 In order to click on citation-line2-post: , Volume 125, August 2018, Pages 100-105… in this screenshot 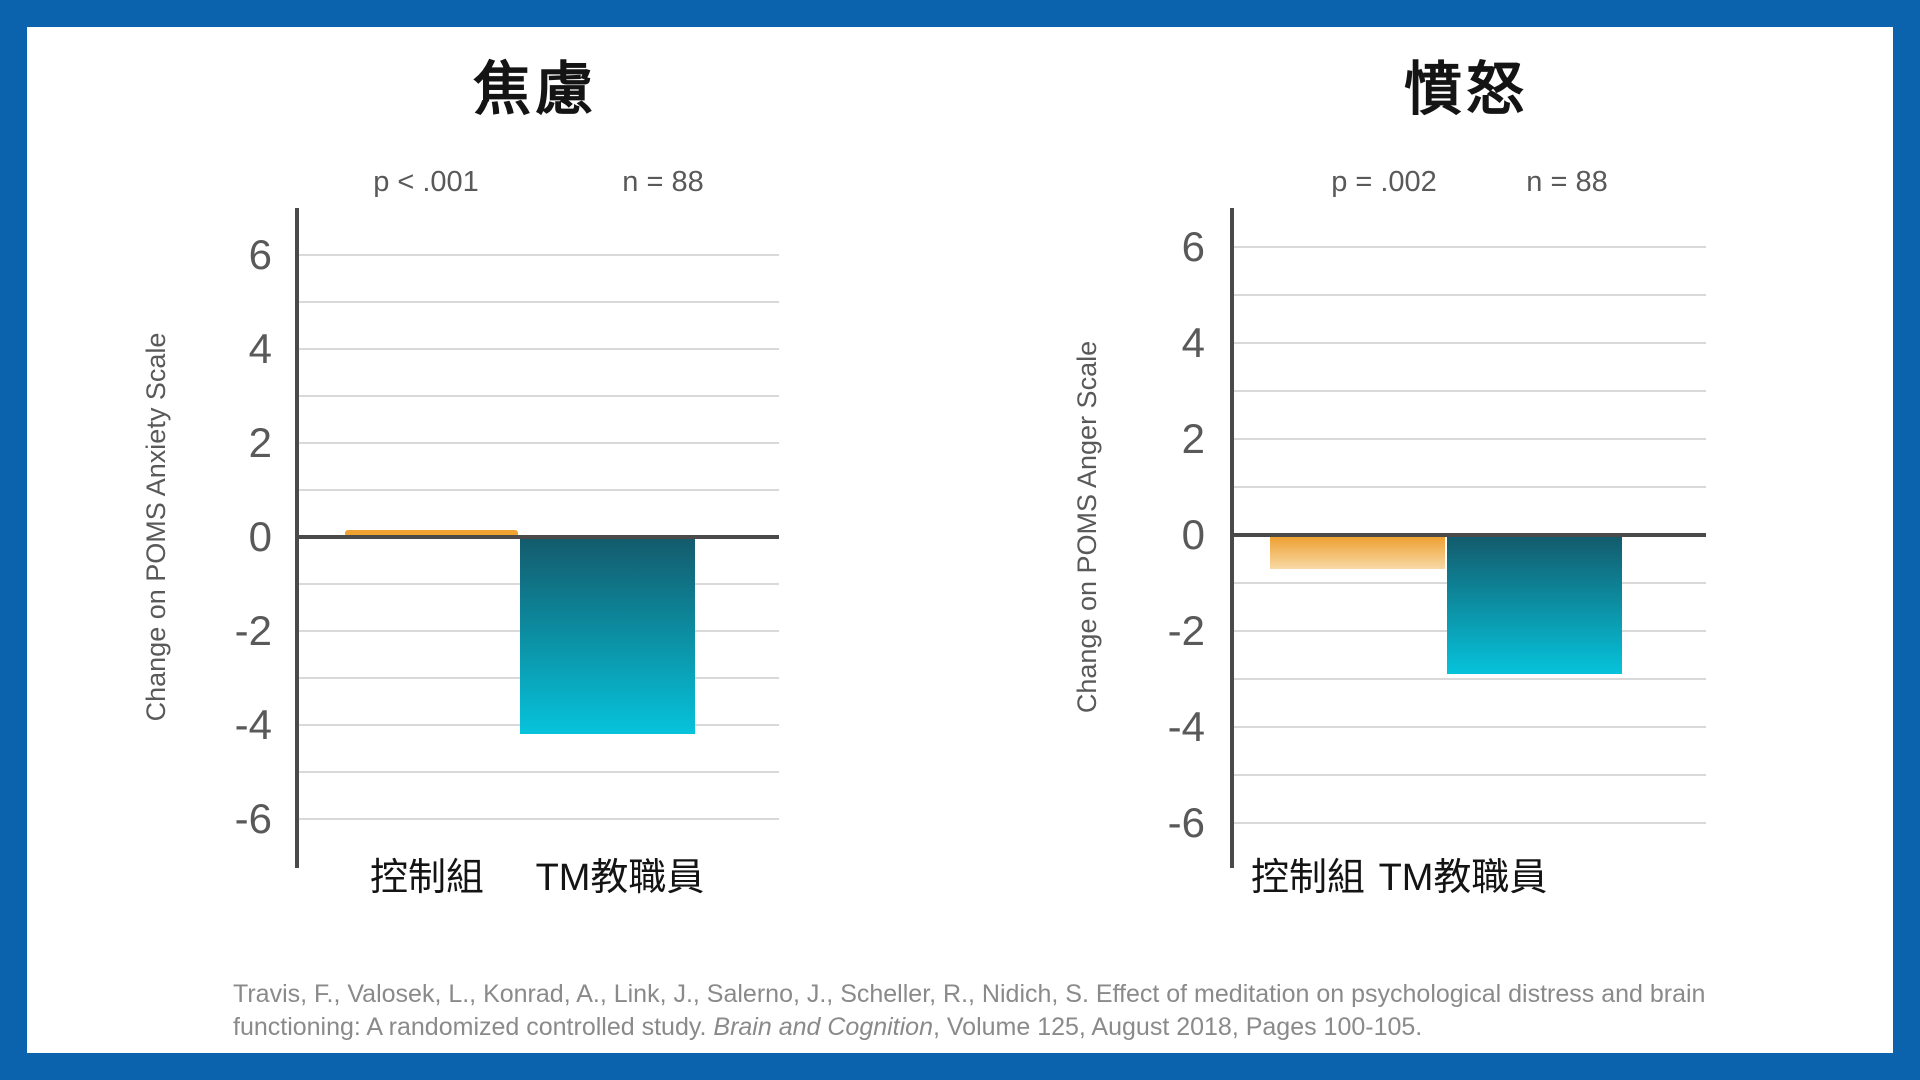, I will do `click(1177, 1027)`.